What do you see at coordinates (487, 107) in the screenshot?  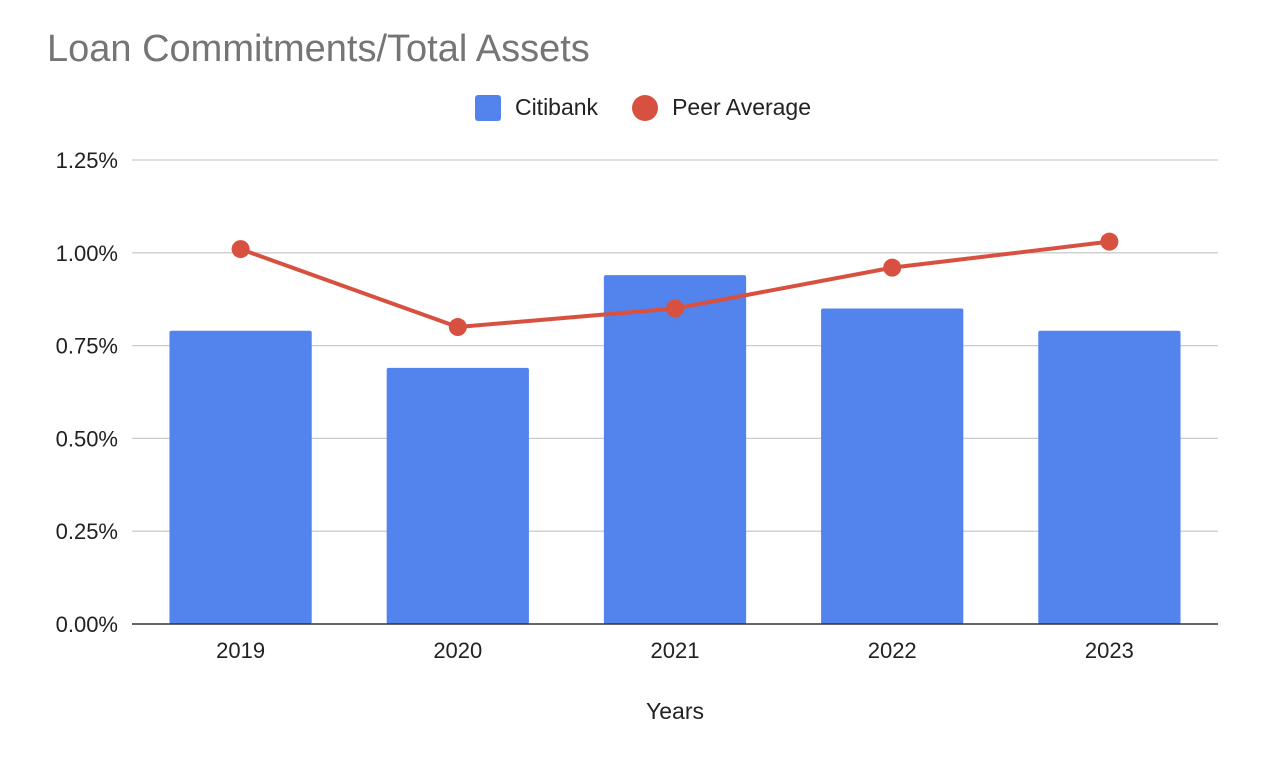 I see `legend-swatch-bar` at bounding box center [487, 107].